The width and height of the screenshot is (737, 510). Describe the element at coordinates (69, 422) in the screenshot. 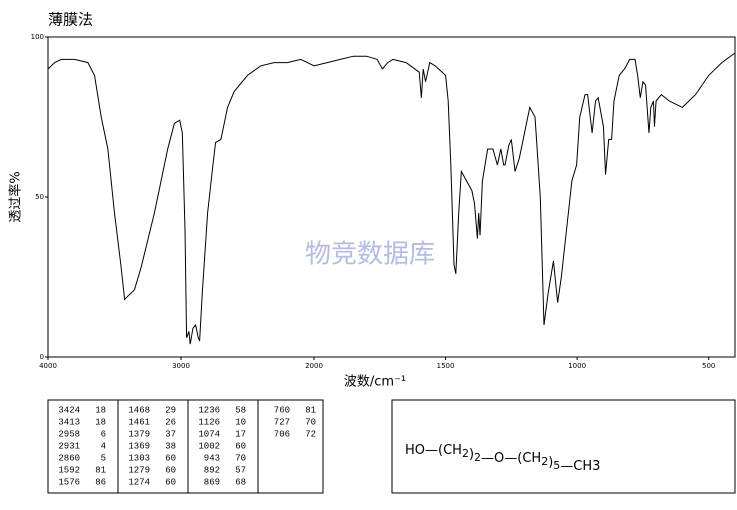

I see `peak-wavenumber: 3413` at that location.